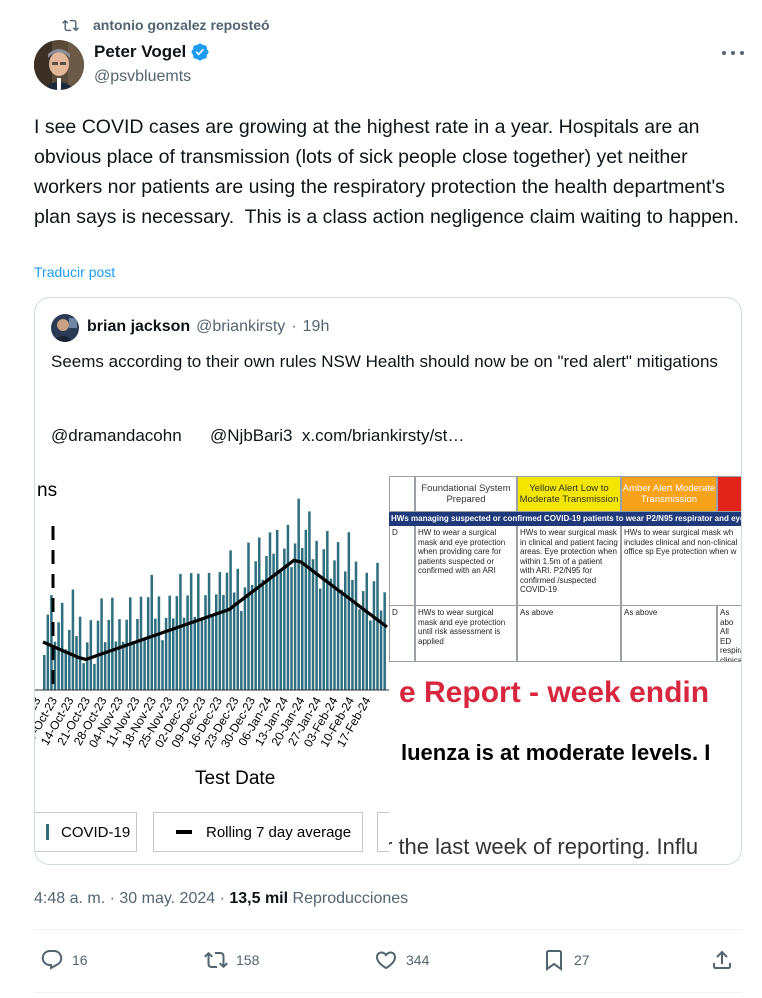  I want to click on legend-item-covid: COVID-19, so click(86, 832).